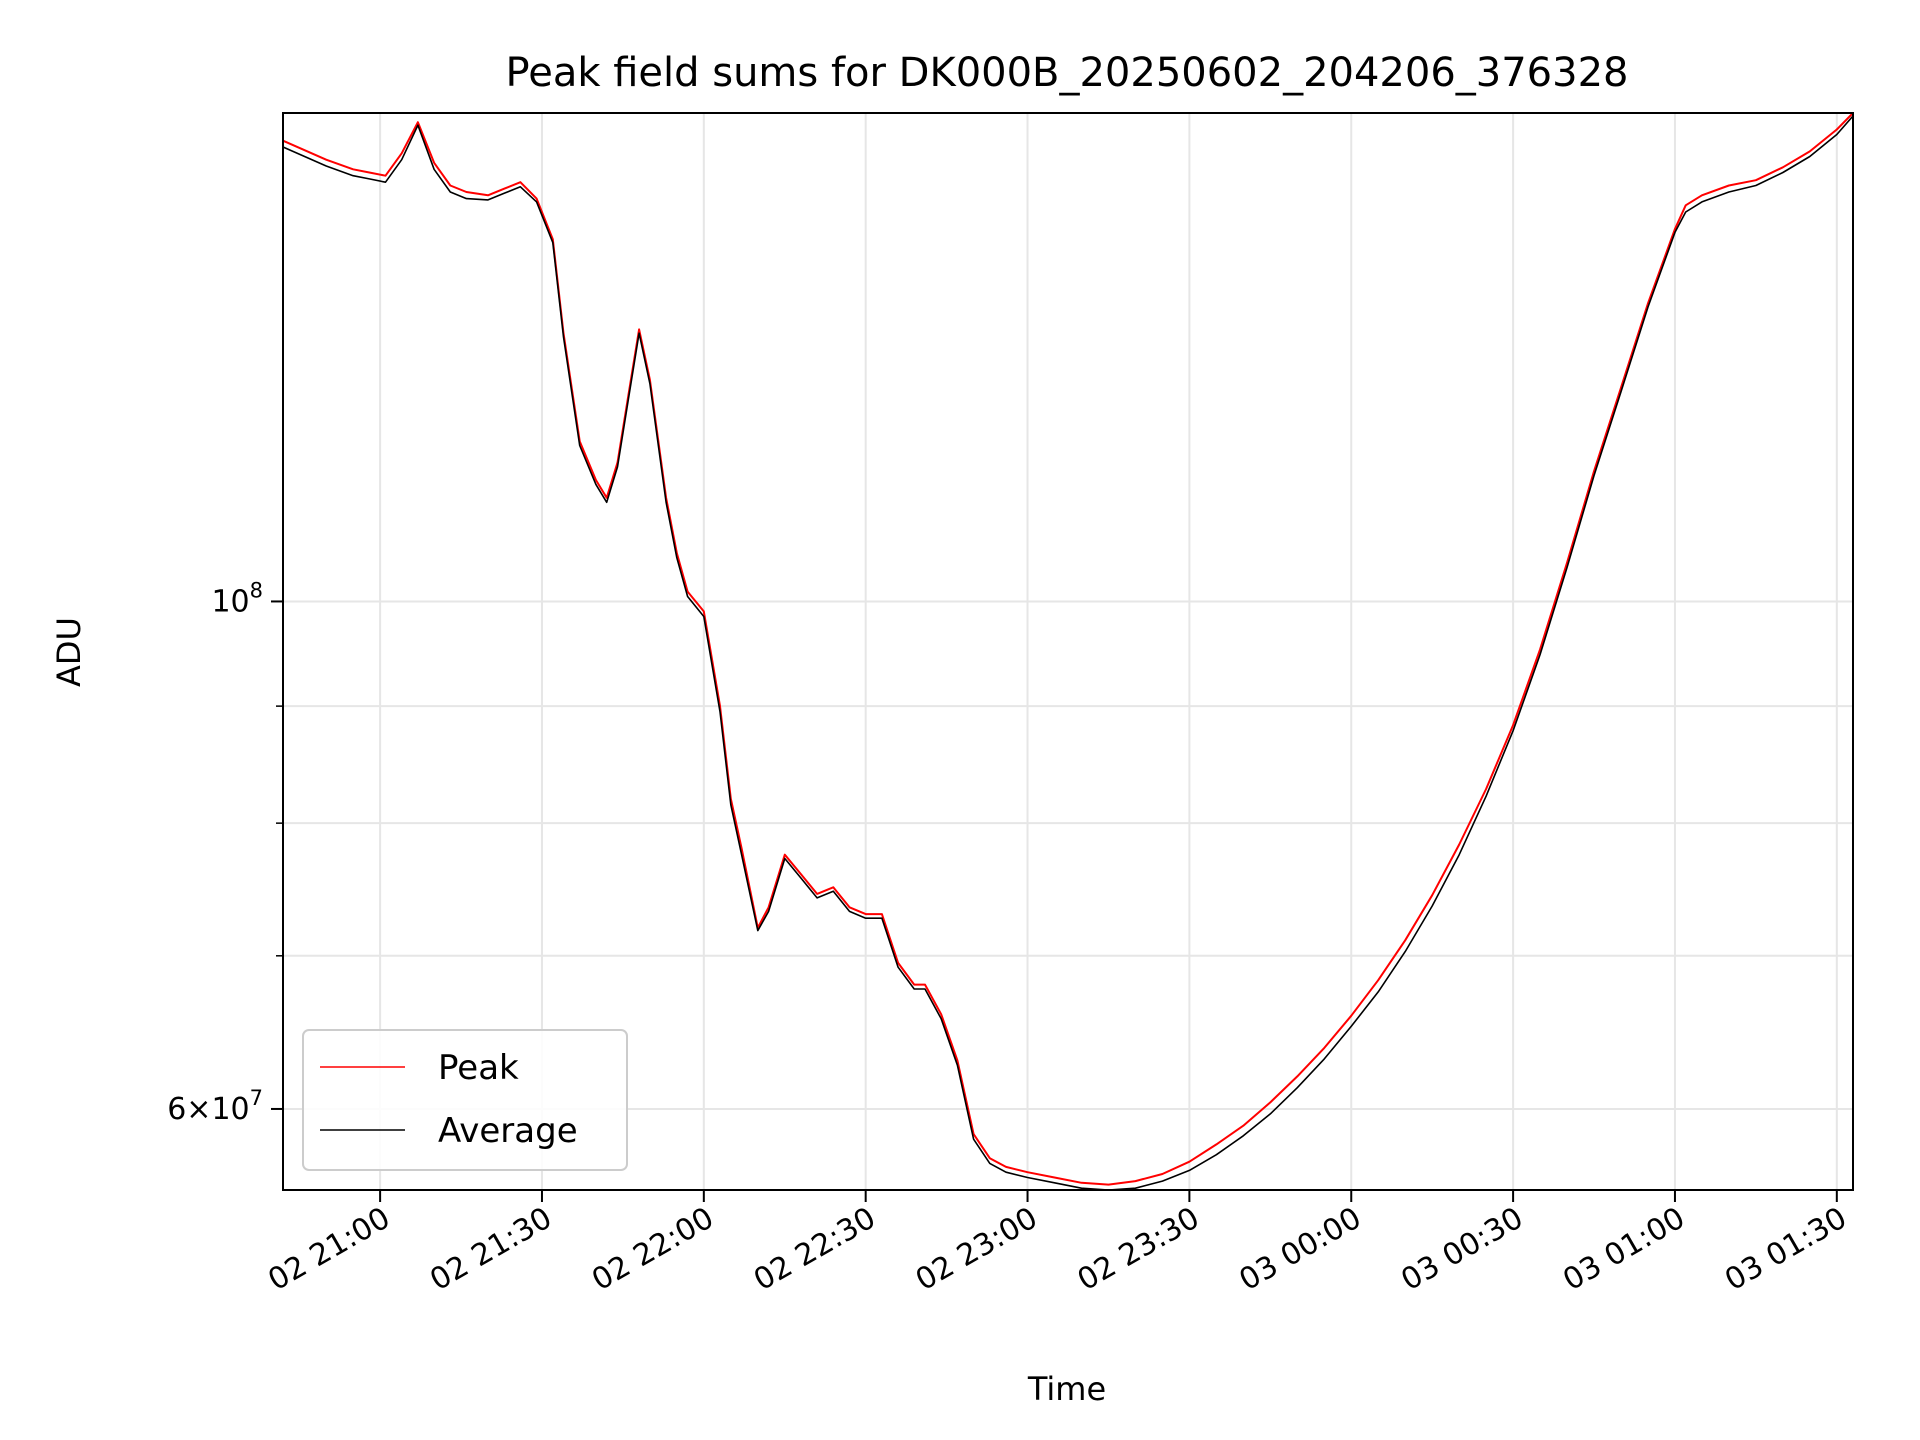 The image size is (1920, 1440). I want to click on x-axis-label: Time, so click(1066, 1389).